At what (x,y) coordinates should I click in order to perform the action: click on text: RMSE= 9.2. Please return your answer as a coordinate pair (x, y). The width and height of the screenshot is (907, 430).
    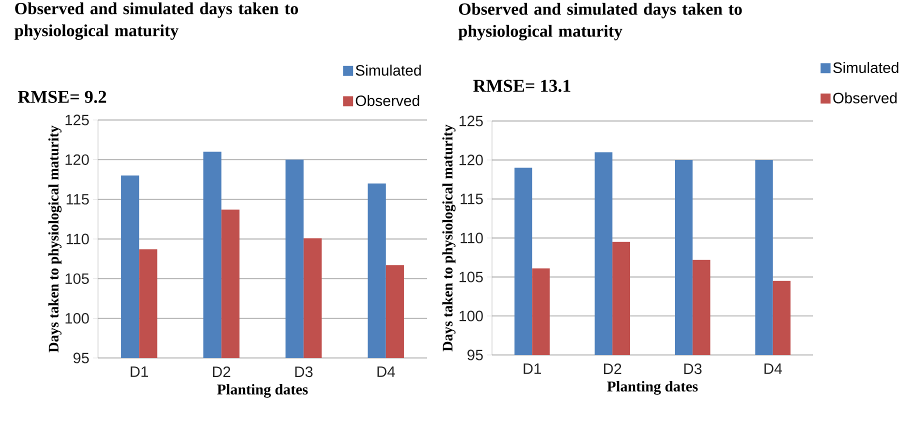
    Looking at the image, I should click on (62, 96).